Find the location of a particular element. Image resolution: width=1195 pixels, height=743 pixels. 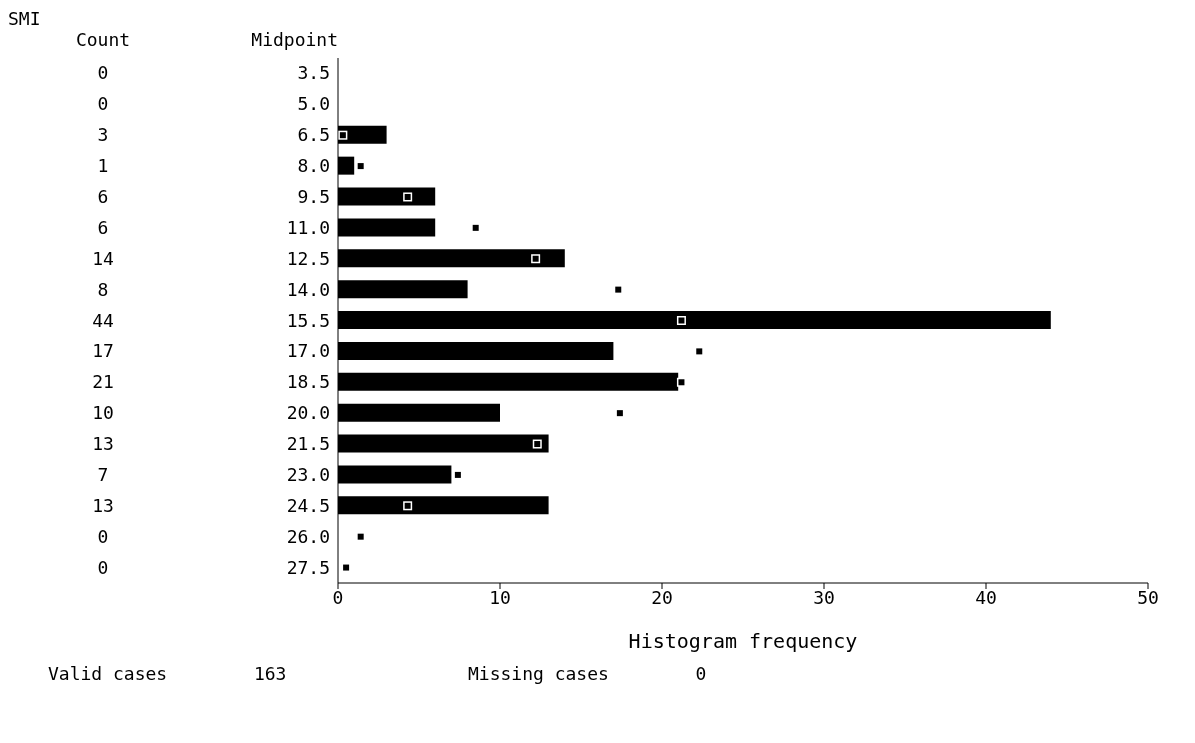

x-tick-label: 20 is located at coordinates (662, 597).